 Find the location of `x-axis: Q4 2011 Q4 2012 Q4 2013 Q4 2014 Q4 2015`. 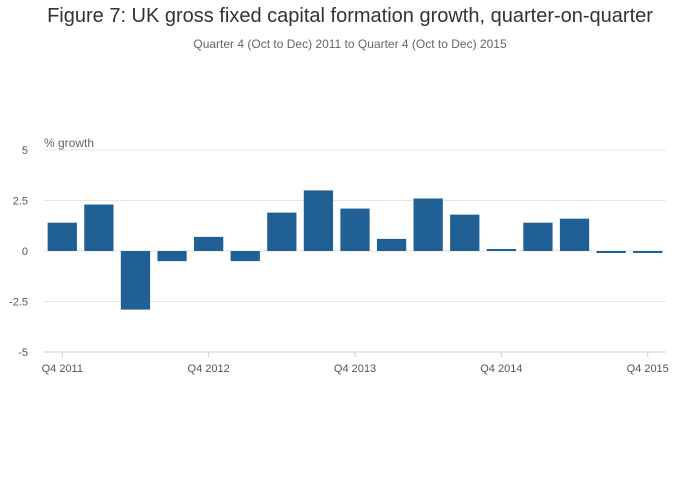

x-axis: Q4 2011 Q4 2012 Q4 2013 Q4 2014 Q4 2015 is located at coordinates (355, 363).